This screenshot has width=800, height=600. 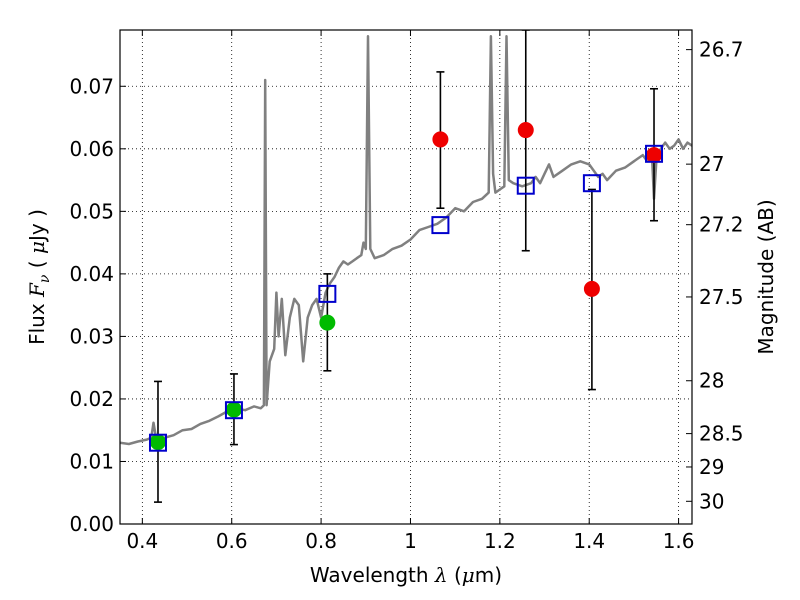 I want to click on right-tick-label: 30, so click(x=711, y=501).